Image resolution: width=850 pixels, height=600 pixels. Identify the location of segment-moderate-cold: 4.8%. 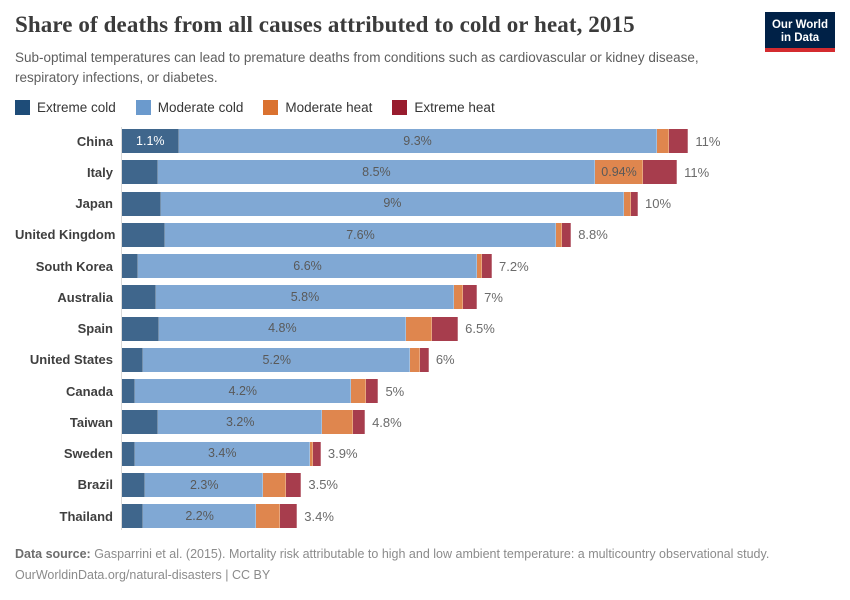
(282, 328).